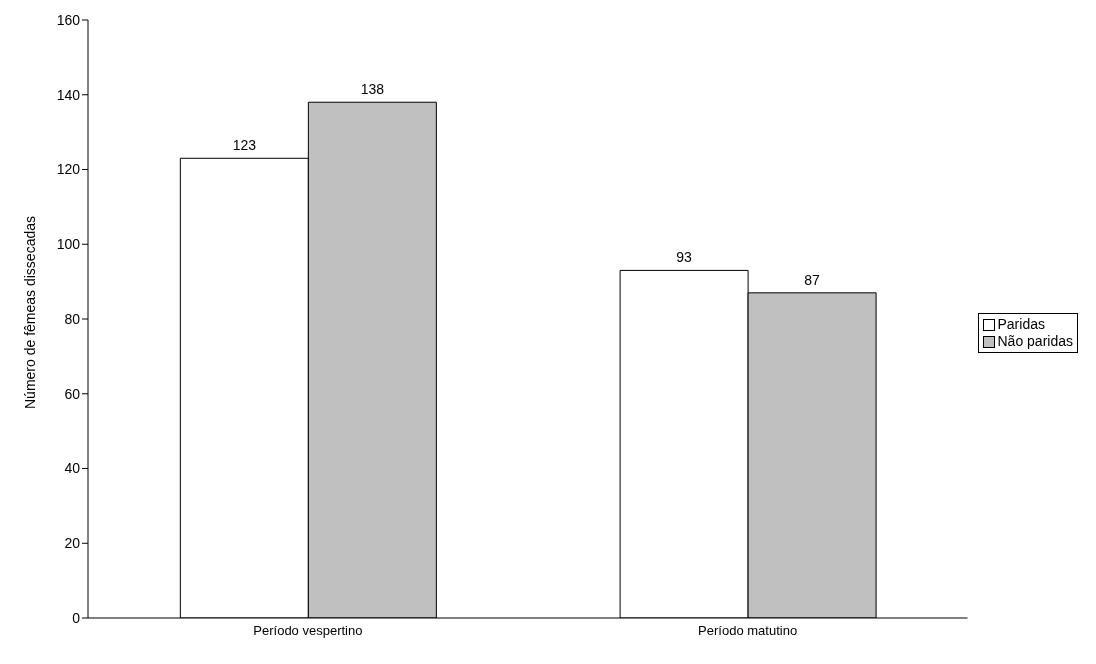 The width and height of the screenshot is (1096, 664). I want to click on y-tick-label: 40, so click(72, 468).